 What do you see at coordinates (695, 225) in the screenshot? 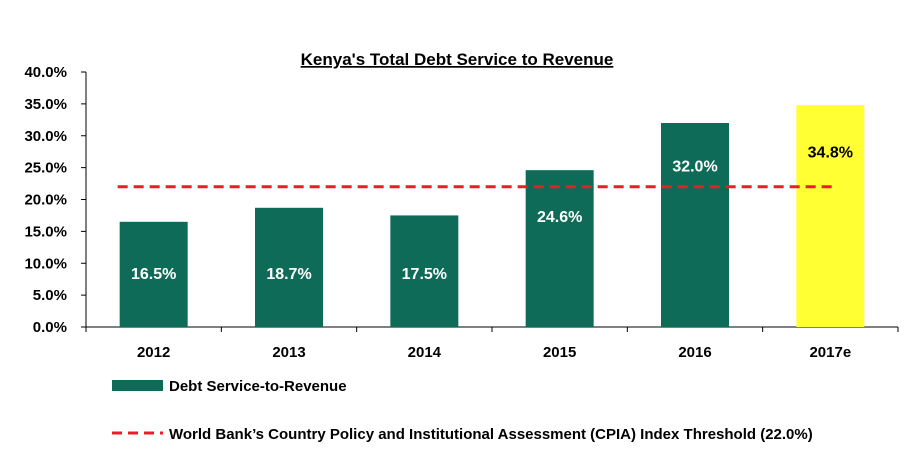
I see `bar-2016` at bounding box center [695, 225].